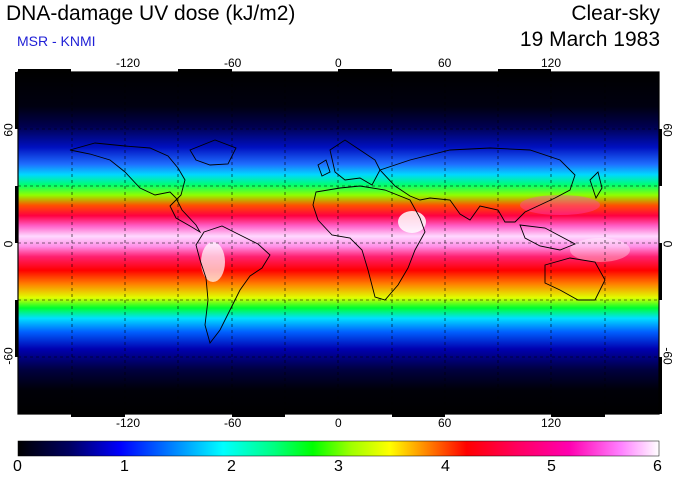  What do you see at coordinates (231, 466) in the screenshot?
I see `colorbar-tick: 2` at bounding box center [231, 466].